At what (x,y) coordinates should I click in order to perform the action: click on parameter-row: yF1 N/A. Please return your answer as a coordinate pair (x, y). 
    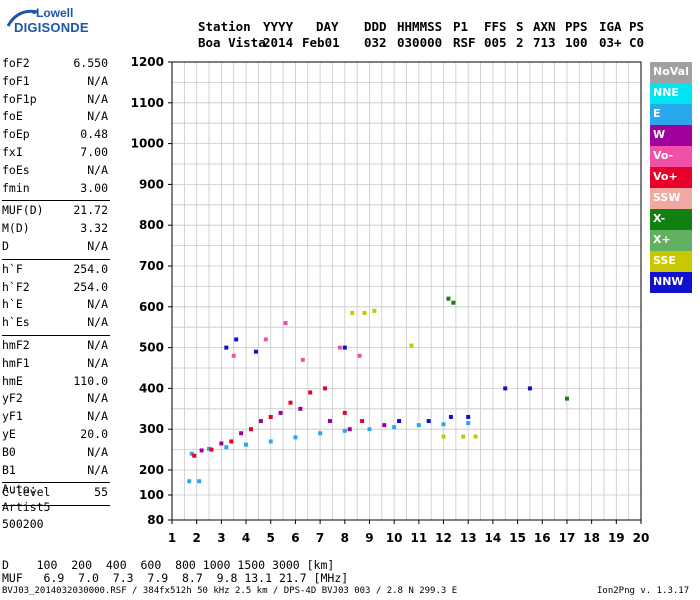
    Looking at the image, I should click on (56, 418).